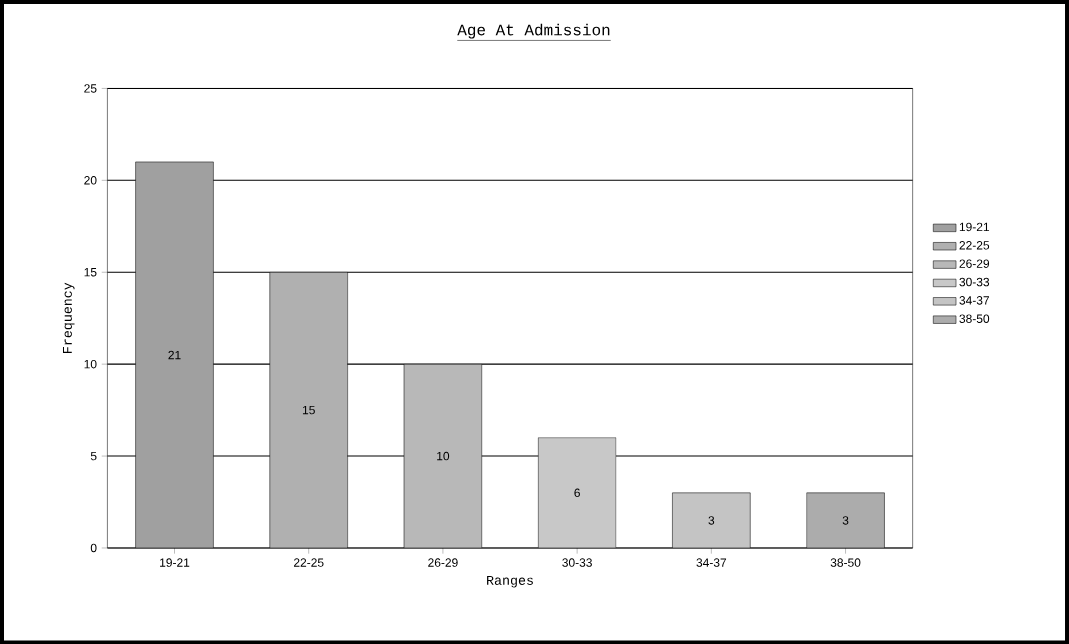 The height and width of the screenshot is (644, 1069). What do you see at coordinates (510, 581) in the screenshot?
I see `x-axis-title: Ranges` at bounding box center [510, 581].